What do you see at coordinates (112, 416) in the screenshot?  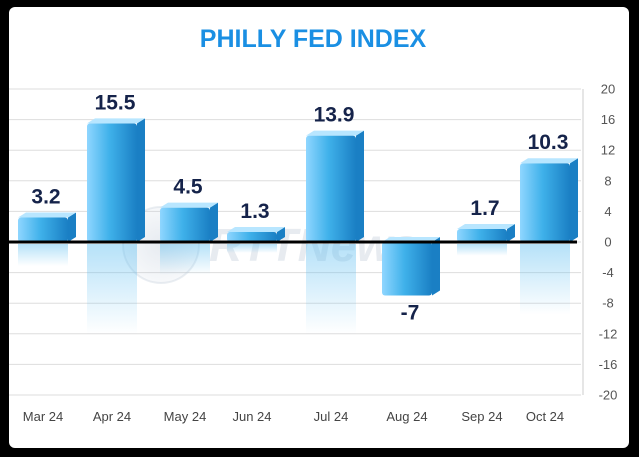 I see `x-tick-label: Apr 24` at bounding box center [112, 416].